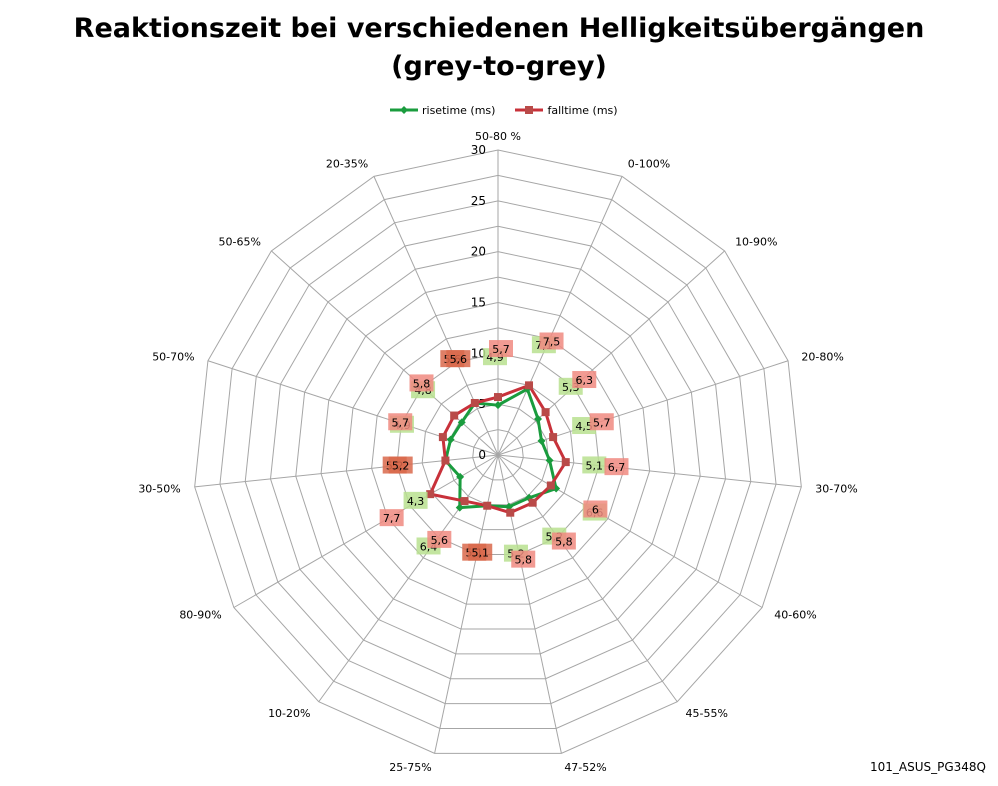 The width and height of the screenshot is (998, 786). What do you see at coordinates (756, 242) in the screenshot?
I see `category-label: 10-90%` at bounding box center [756, 242].